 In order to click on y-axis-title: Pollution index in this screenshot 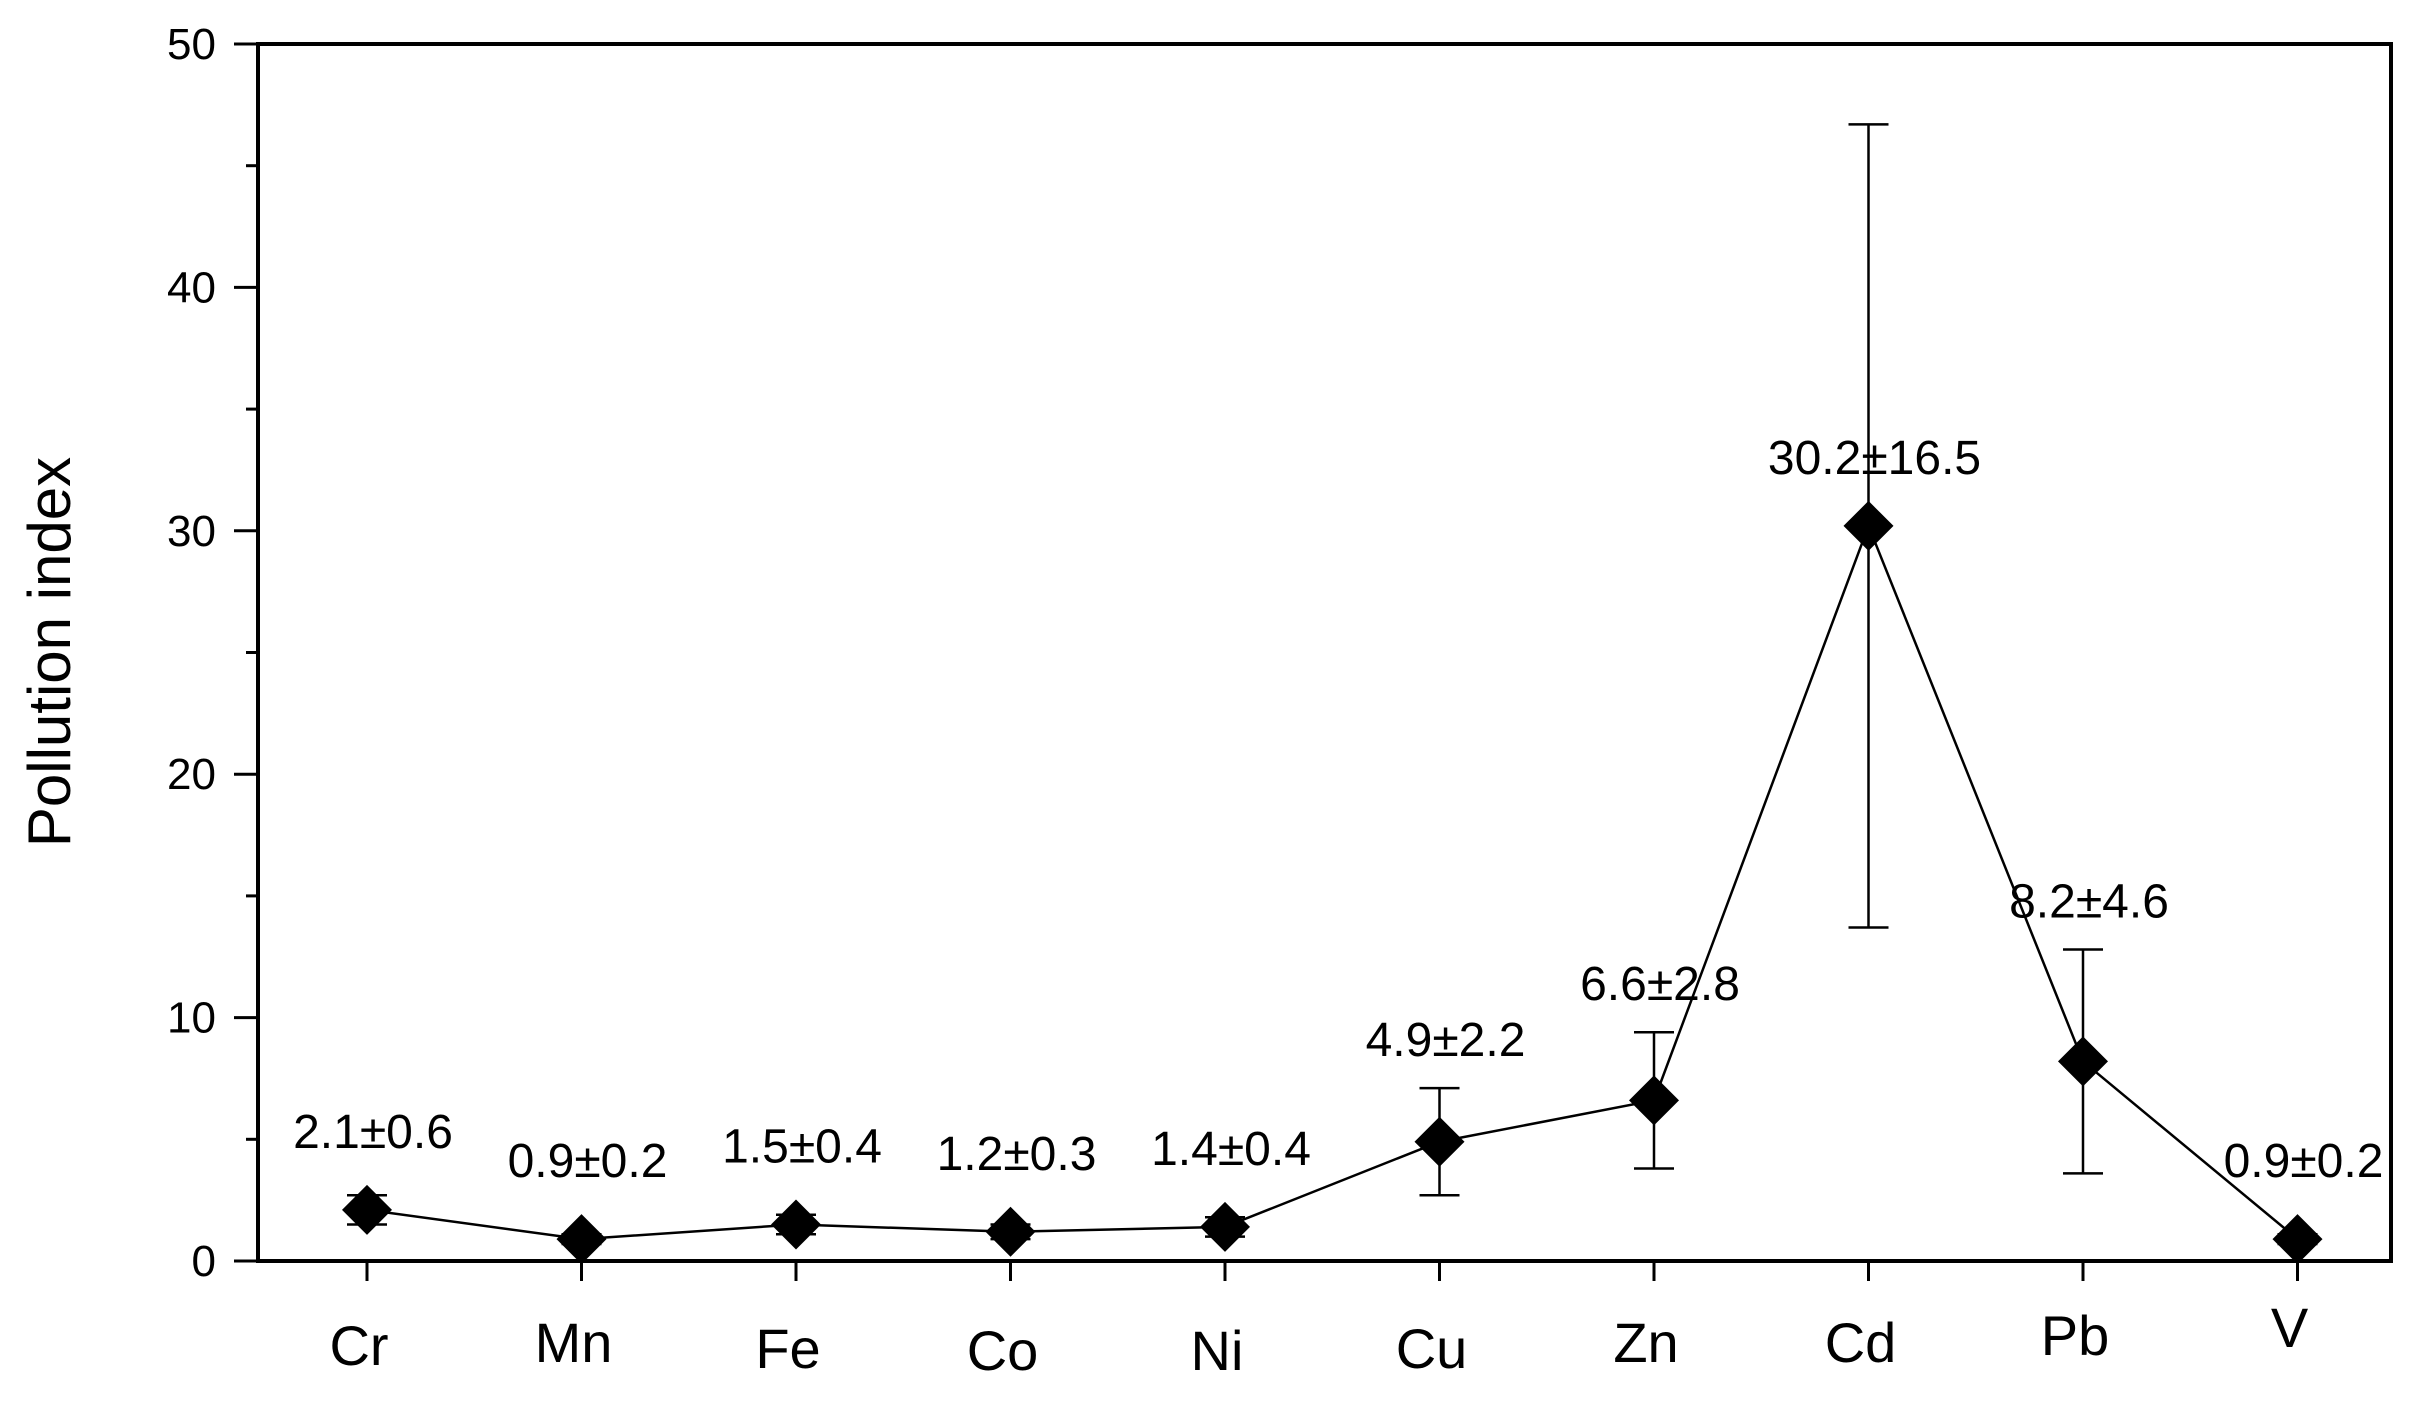, I will do `click(49, 652)`.